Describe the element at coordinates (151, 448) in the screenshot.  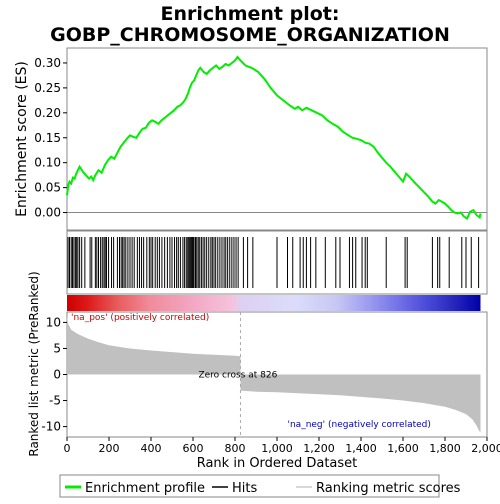
I see `x-tick-label: 400` at that location.